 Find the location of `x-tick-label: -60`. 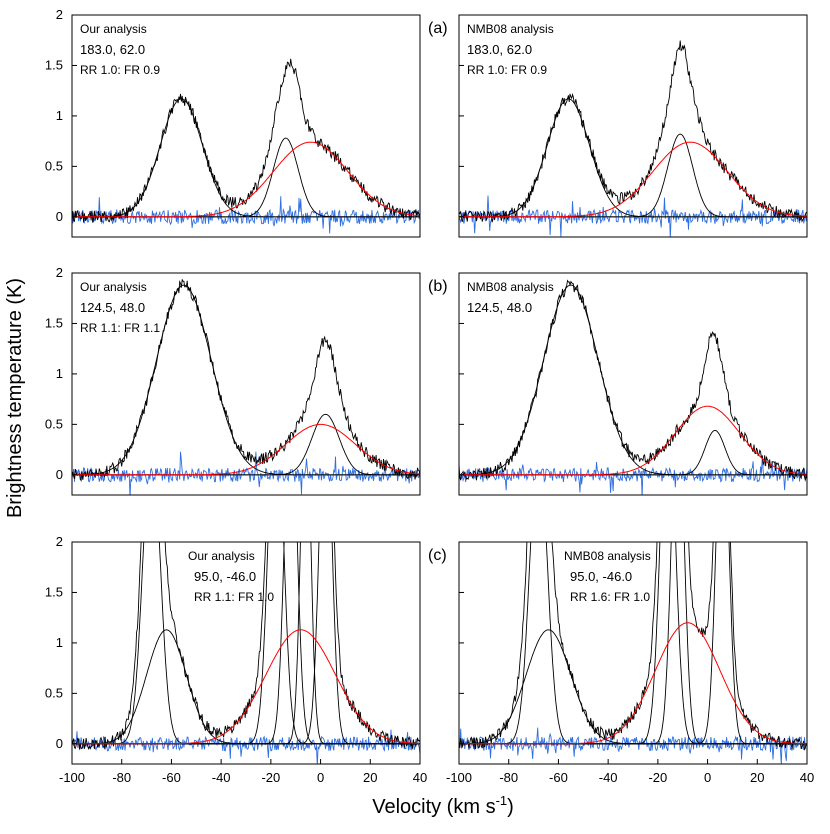

x-tick-label: -60 is located at coordinates (171, 777).